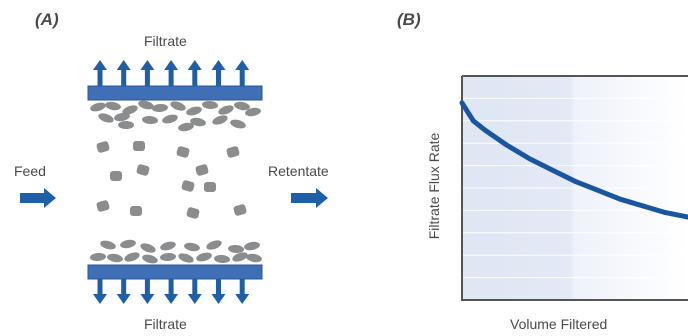 The width and height of the screenshot is (688, 336). I want to click on cake-particles-bottom, so click(176, 251).